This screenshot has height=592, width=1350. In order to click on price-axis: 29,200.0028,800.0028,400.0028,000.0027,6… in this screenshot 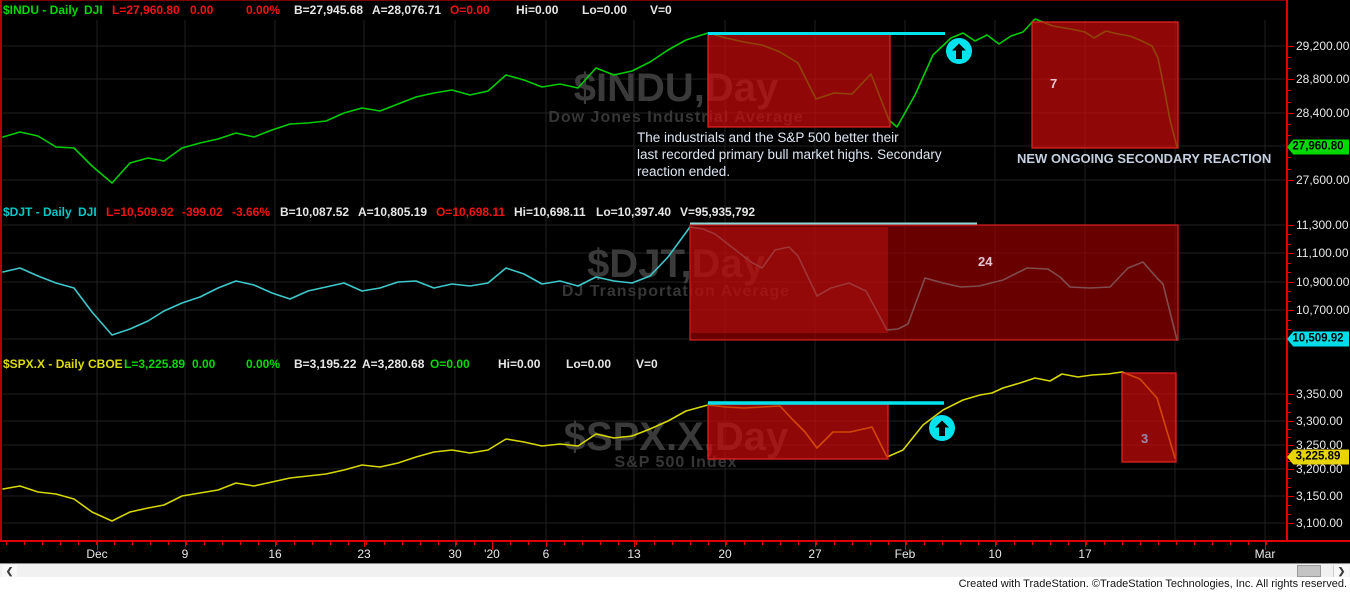, I will do `click(1318, 270)`.